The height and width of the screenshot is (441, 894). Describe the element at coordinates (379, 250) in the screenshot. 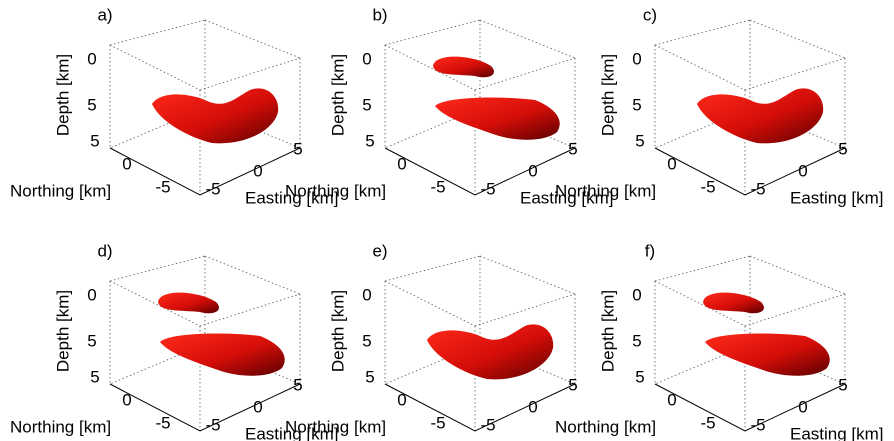

I see `panel-label: e)` at that location.